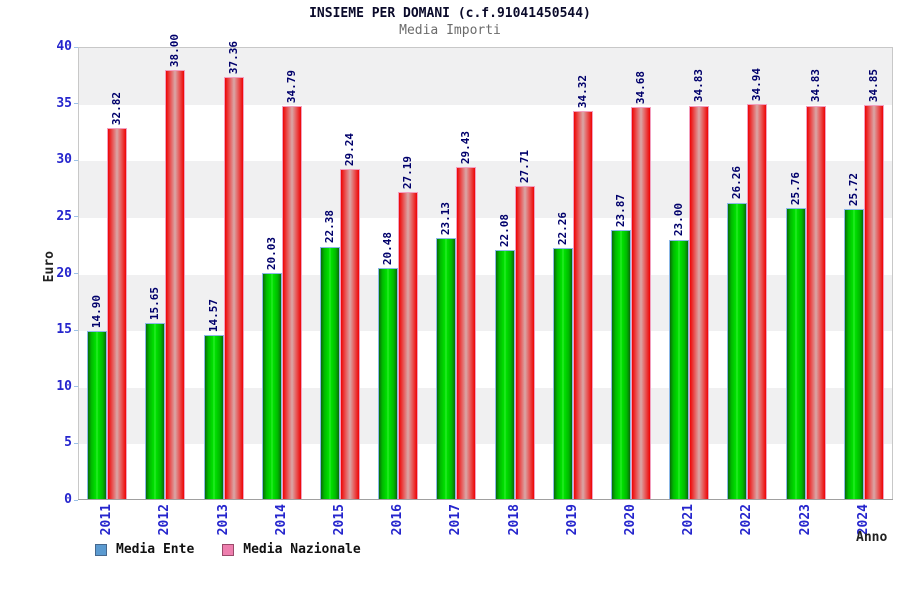  Describe the element at coordinates (302, 549) in the screenshot. I see `legend-label-media-nazionale: Media Nazionale` at that location.